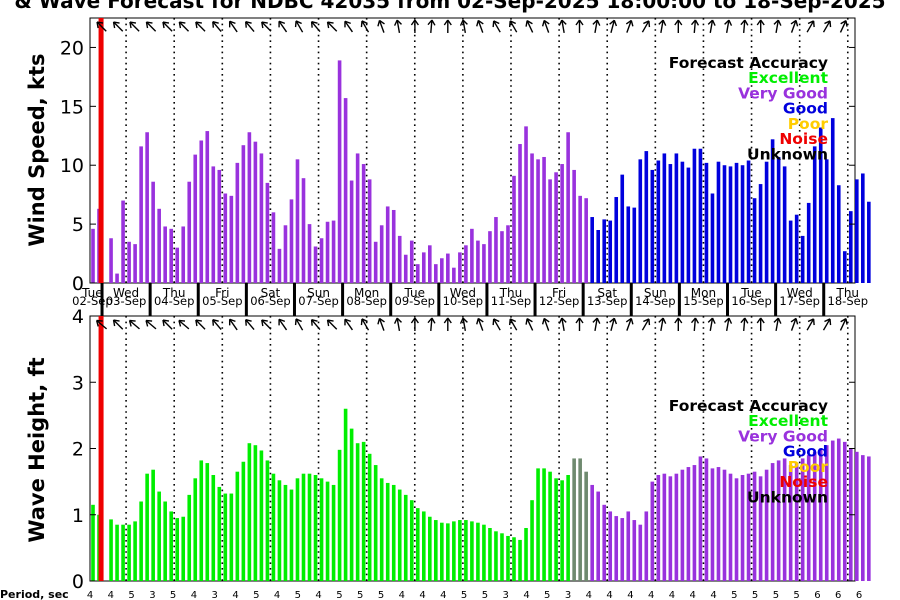 The image size is (900, 600). Describe the element at coordinates (800, 293) in the screenshot. I see `day-of-week-label: Wed` at that location.